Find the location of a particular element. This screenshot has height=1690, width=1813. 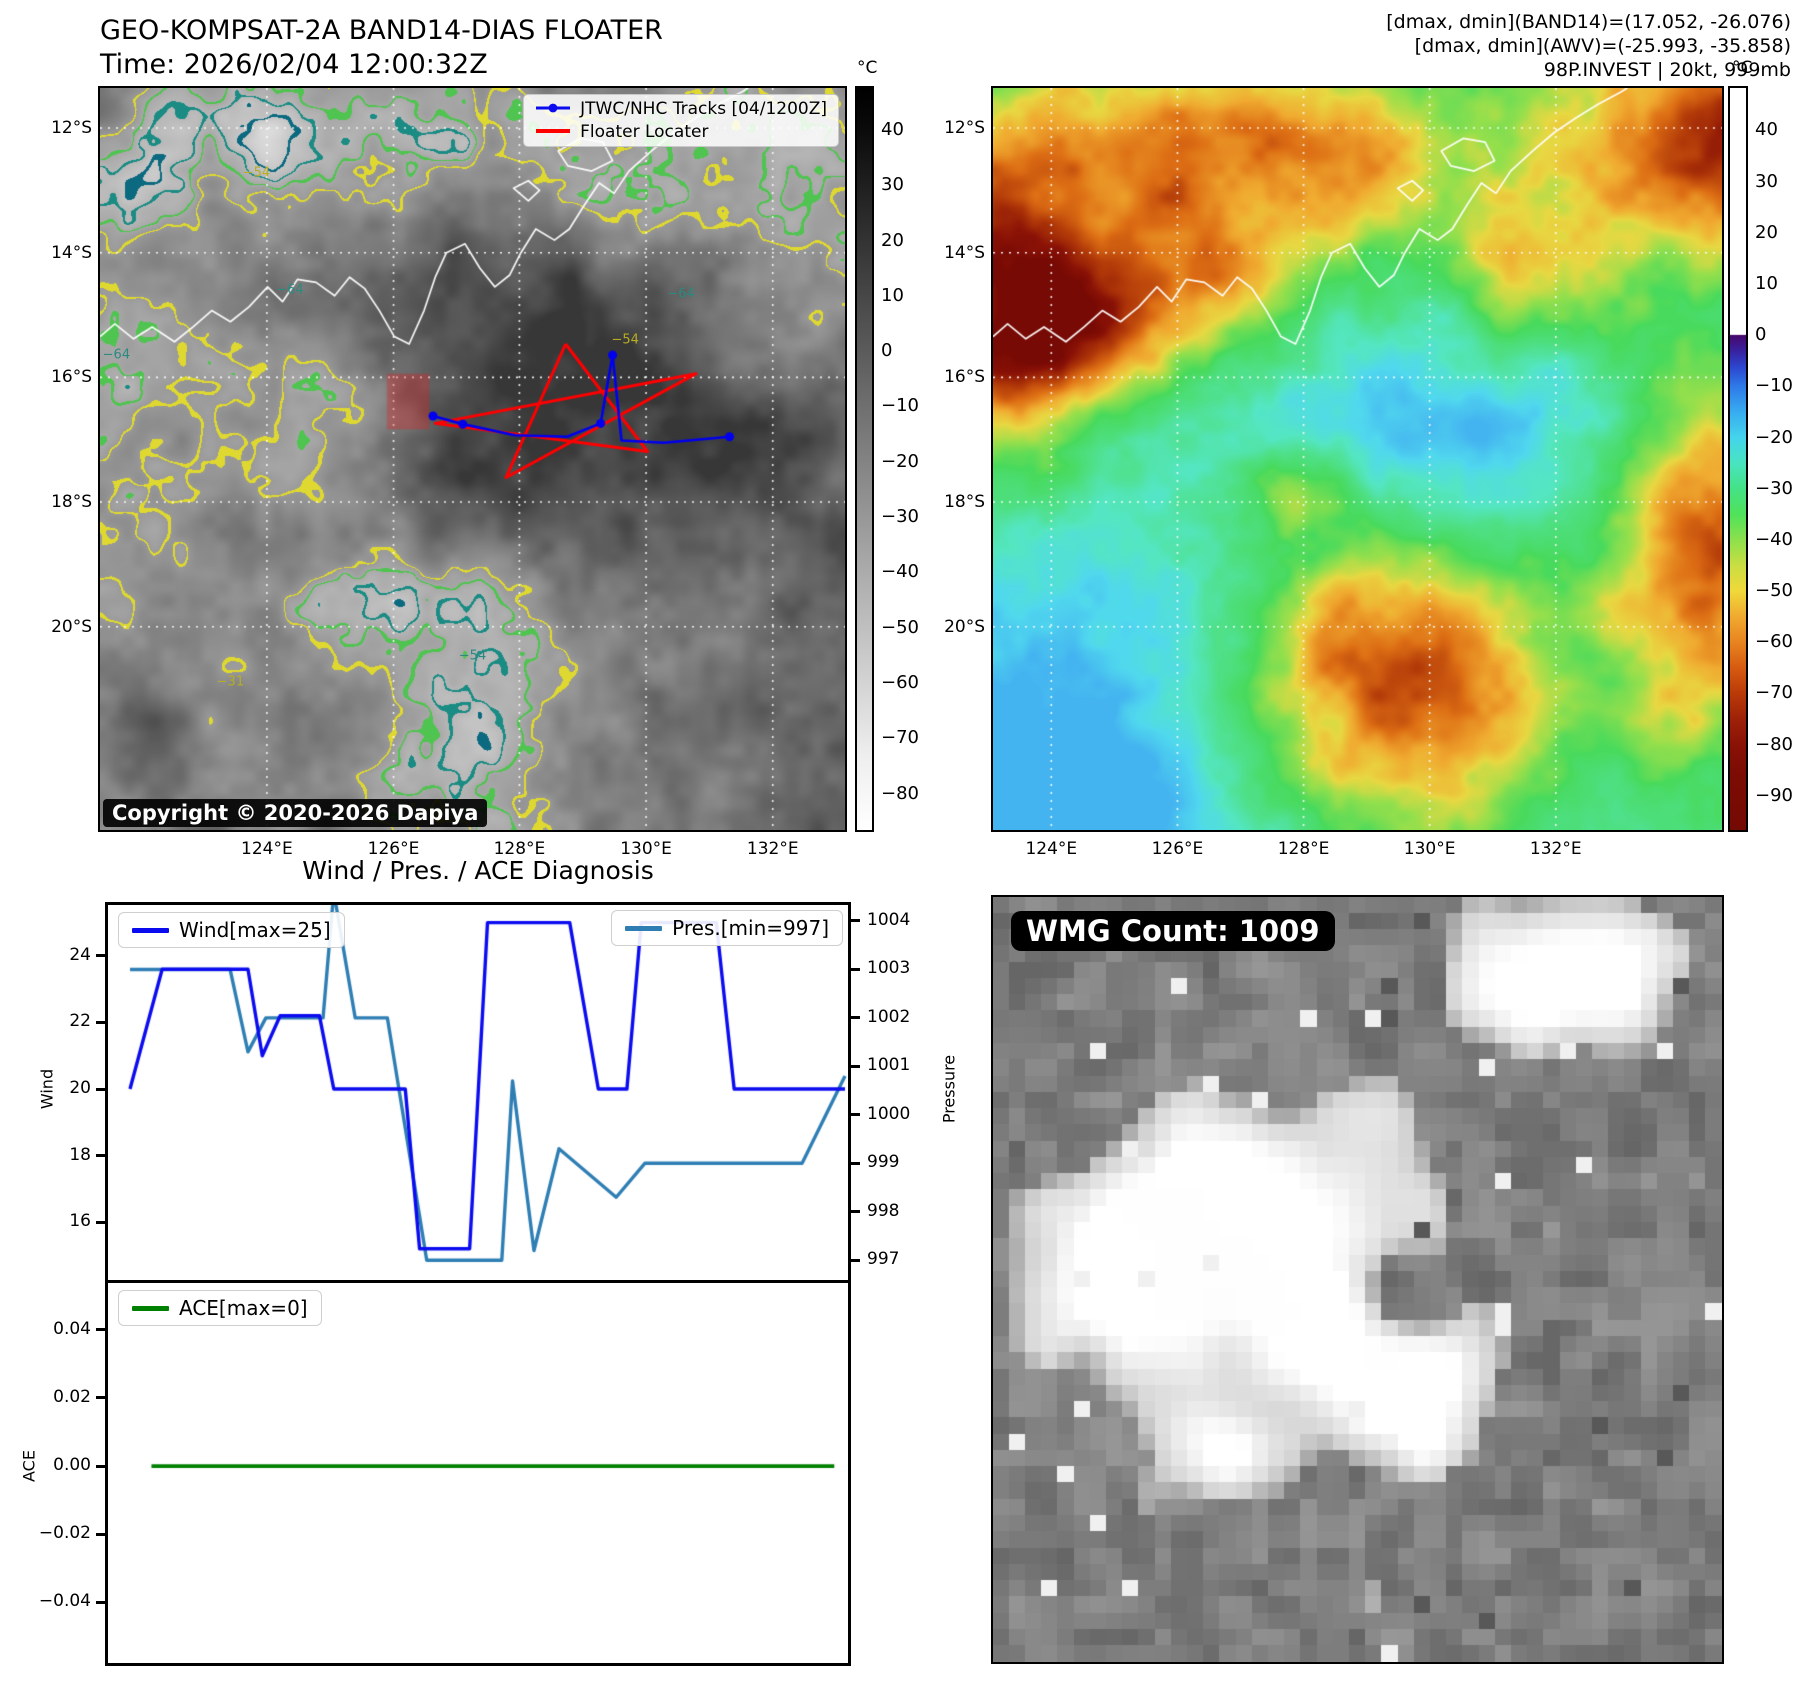

ace-tick-label: 0.00 is located at coordinates (72, 1465).